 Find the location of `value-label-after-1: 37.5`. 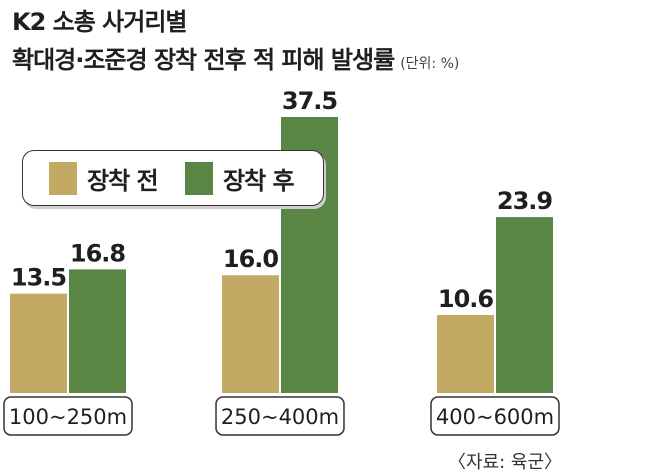

value-label-after-1: 37.5 is located at coordinates (310, 101).